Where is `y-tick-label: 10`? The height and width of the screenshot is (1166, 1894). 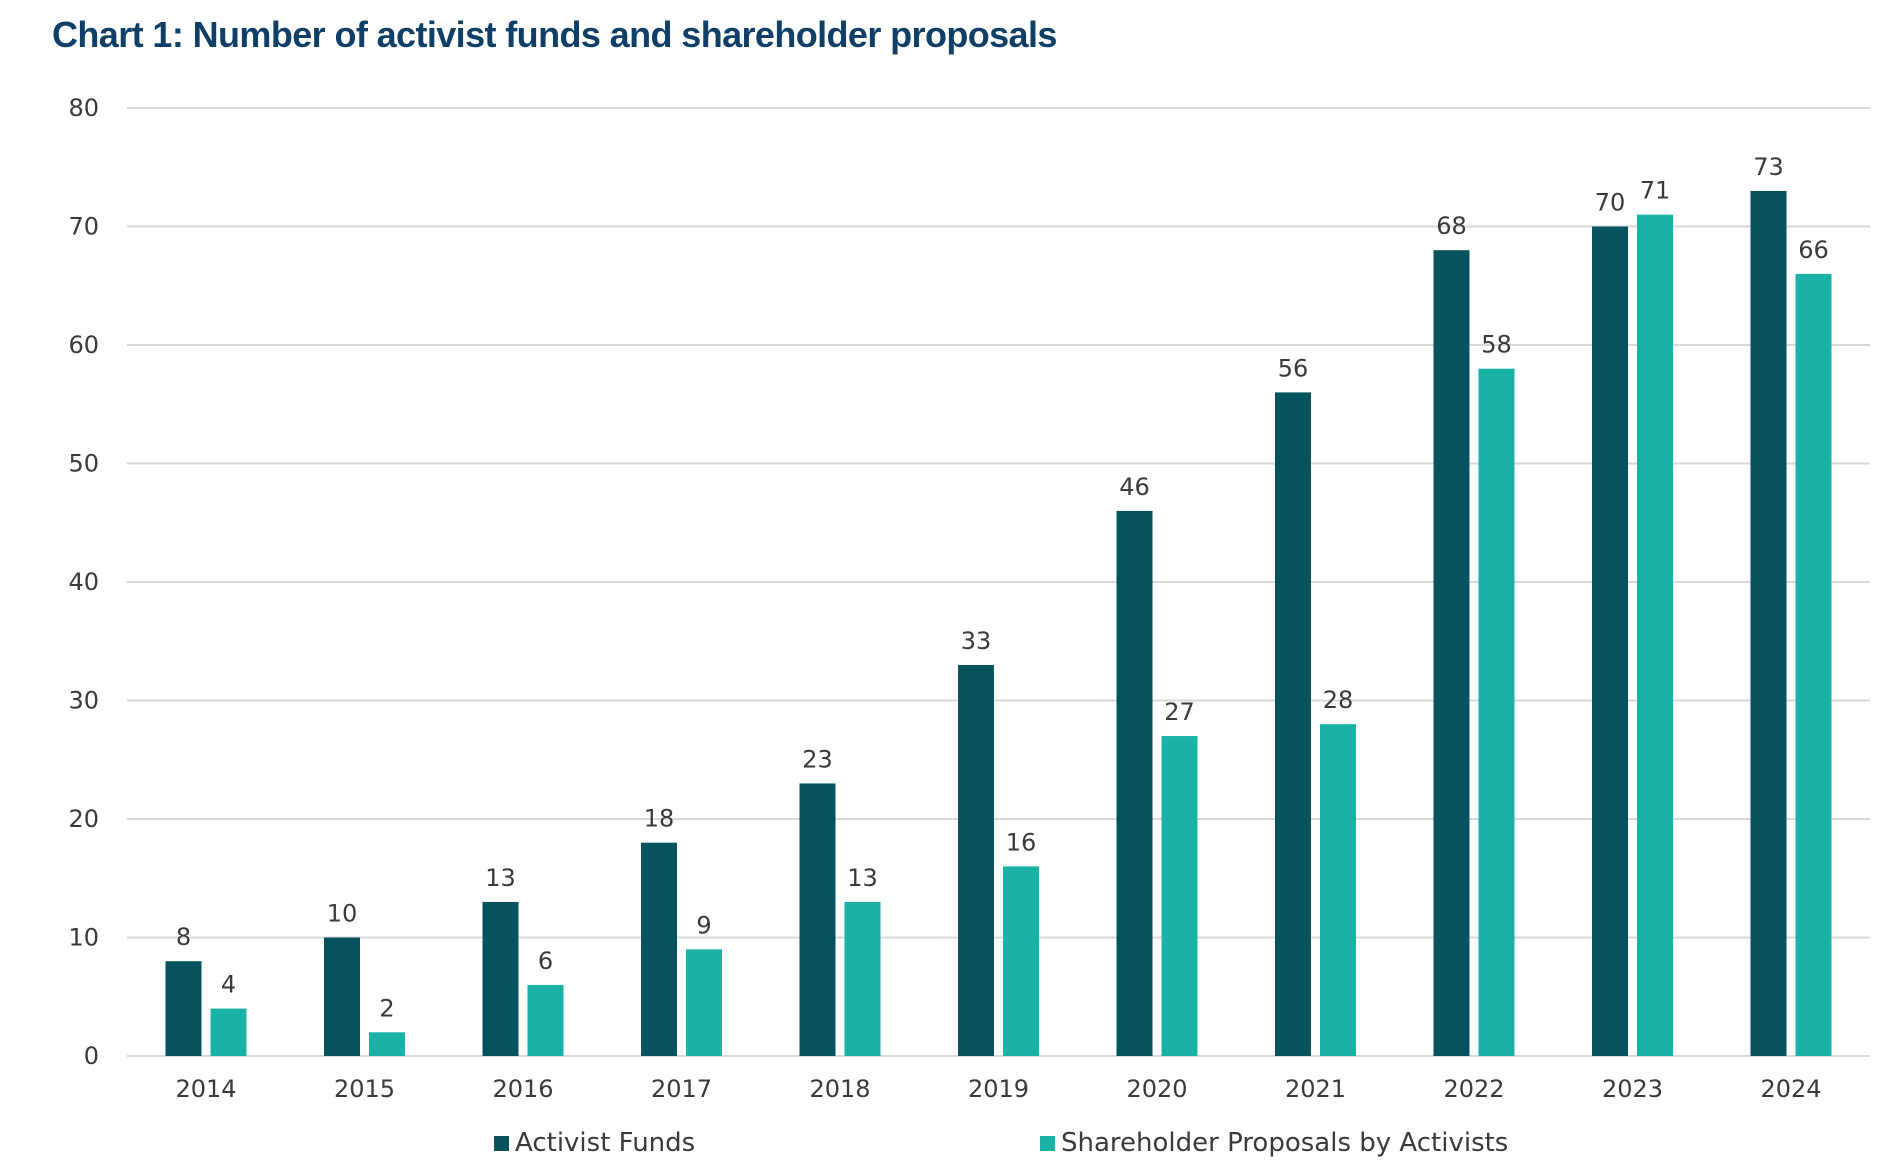 y-tick-label: 10 is located at coordinates (83, 938).